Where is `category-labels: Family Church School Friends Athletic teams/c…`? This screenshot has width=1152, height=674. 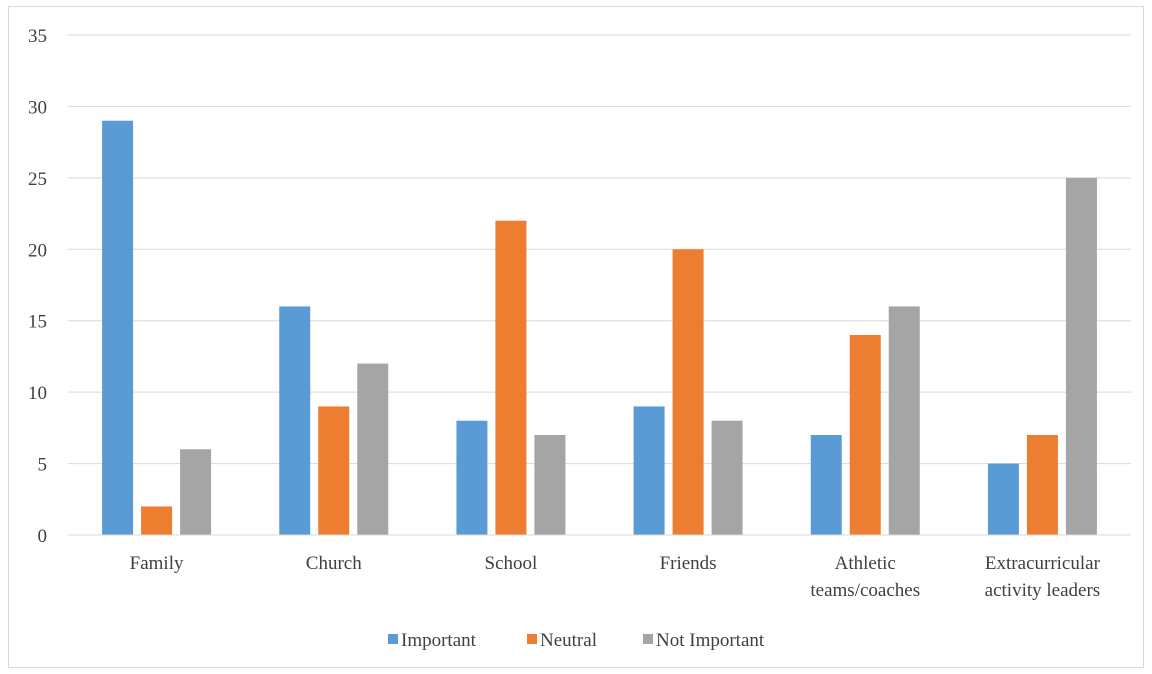 category-labels: Family Church School Friends Athletic teams/c… is located at coordinates (615, 577).